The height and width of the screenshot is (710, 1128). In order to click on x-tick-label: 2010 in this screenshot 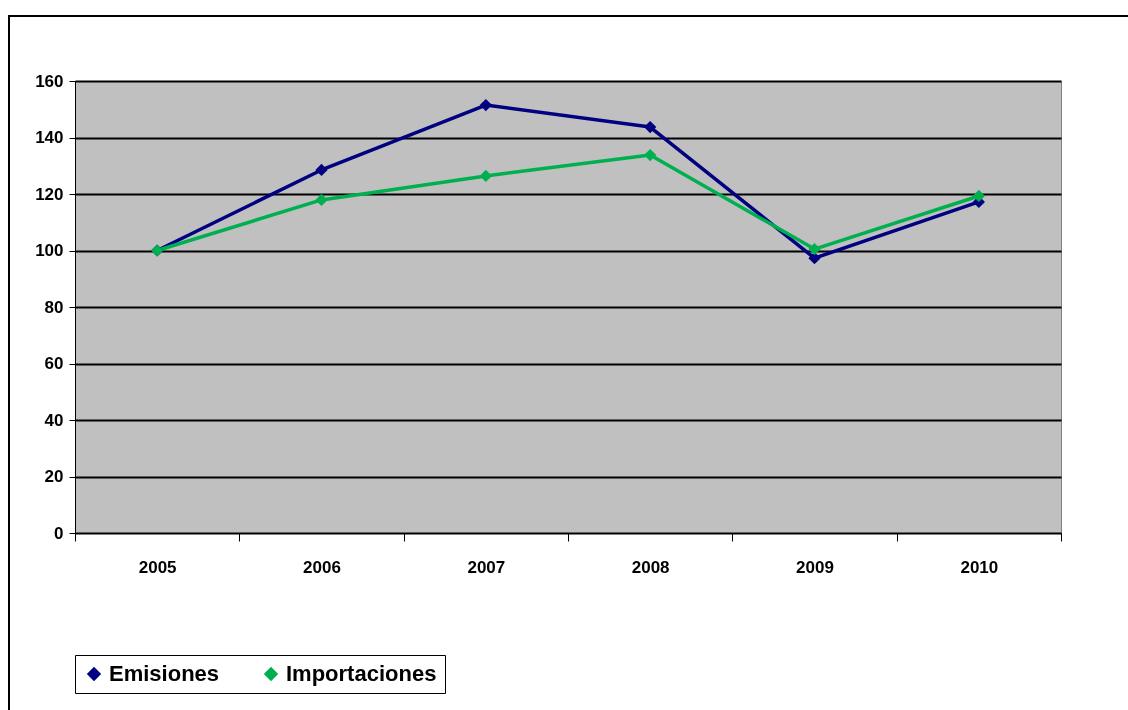, I will do `click(979, 567)`.